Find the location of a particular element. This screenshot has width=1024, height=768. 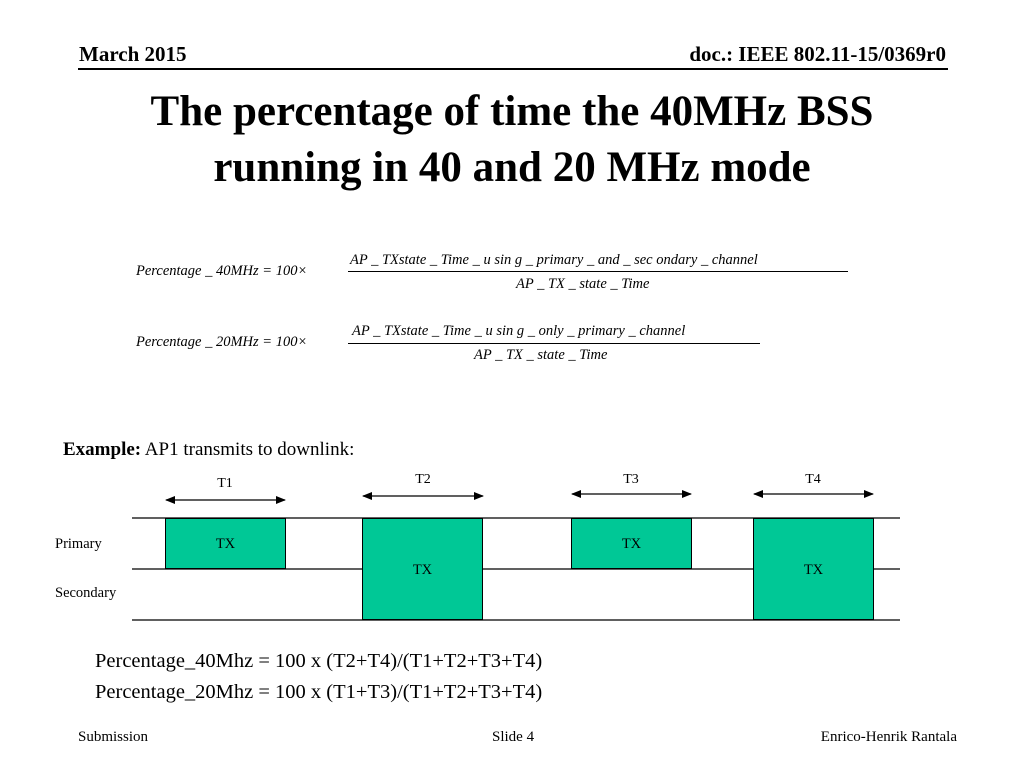

tx-box-t1-label: TX is located at coordinates (225, 544).